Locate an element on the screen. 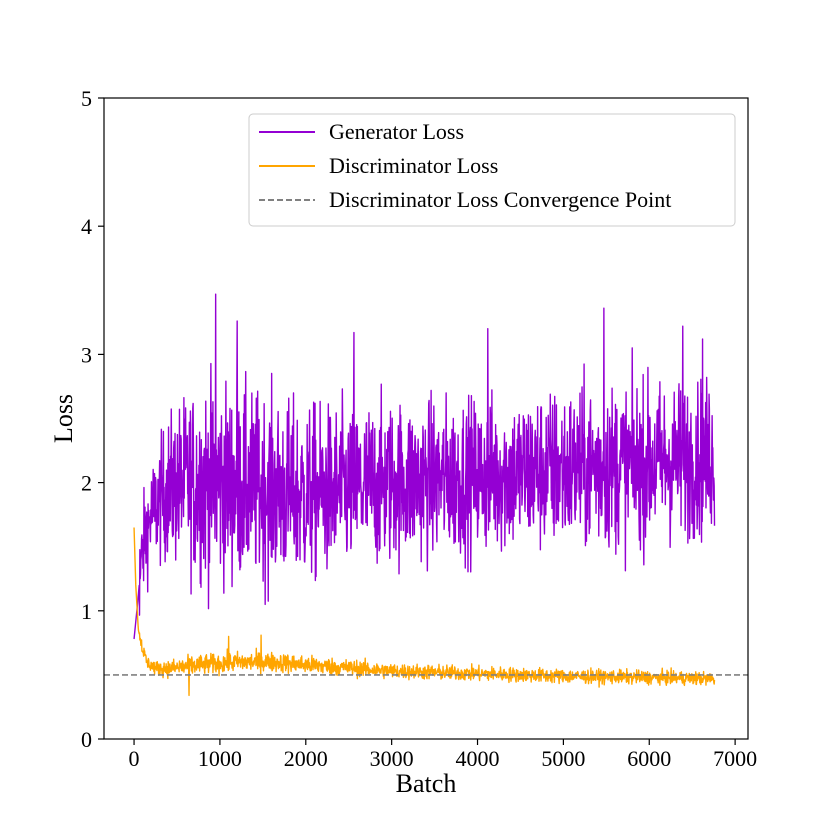 The height and width of the screenshot is (830, 830). legend-label-discriminator-loss: Discriminator Loss is located at coordinates (413, 165).